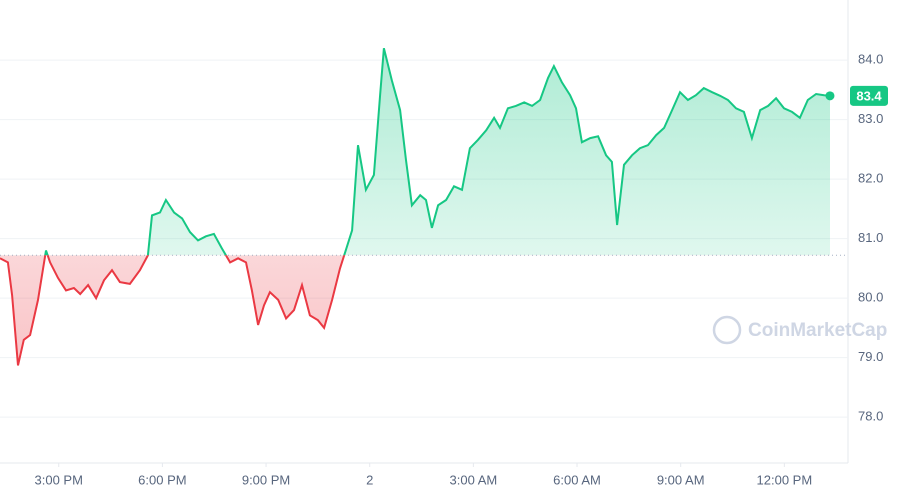 Image resolution: width=898 pixels, height=495 pixels. I want to click on x-tick-label: 6:00 PM, so click(162, 479).